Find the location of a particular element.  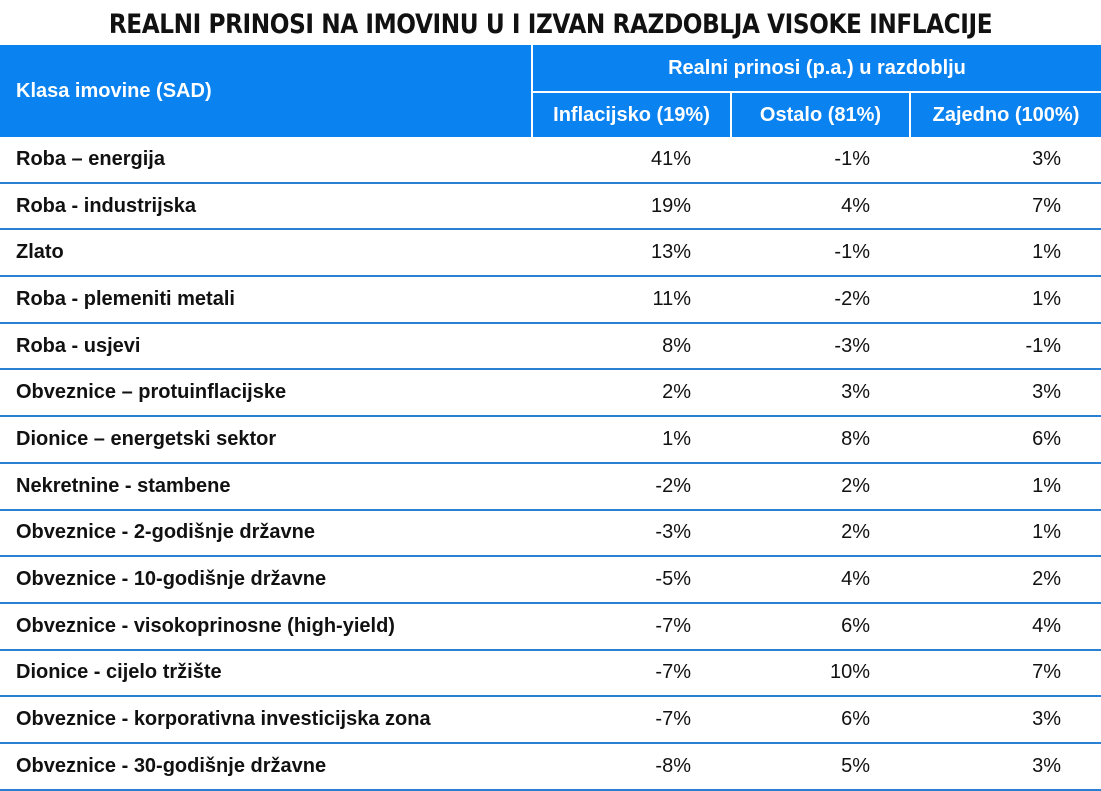

value-cell-inflation: 2% is located at coordinates (631, 393).